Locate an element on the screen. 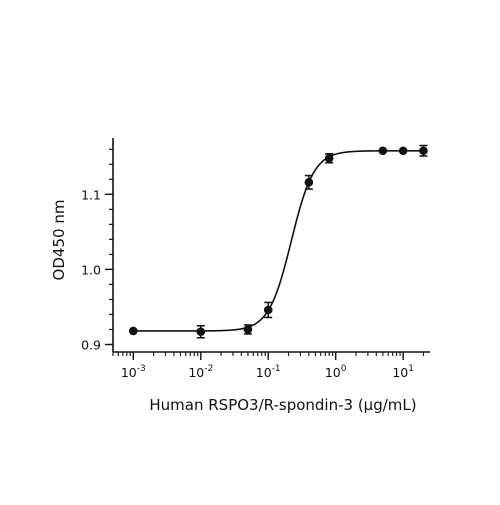 The width and height of the screenshot is (500, 505). y-tick-label: 1.0 is located at coordinates (91, 269).